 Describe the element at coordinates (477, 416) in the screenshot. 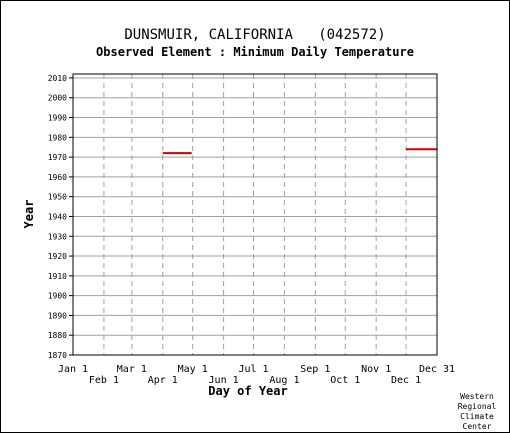

I see `credit-line-3: Climate` at that location.